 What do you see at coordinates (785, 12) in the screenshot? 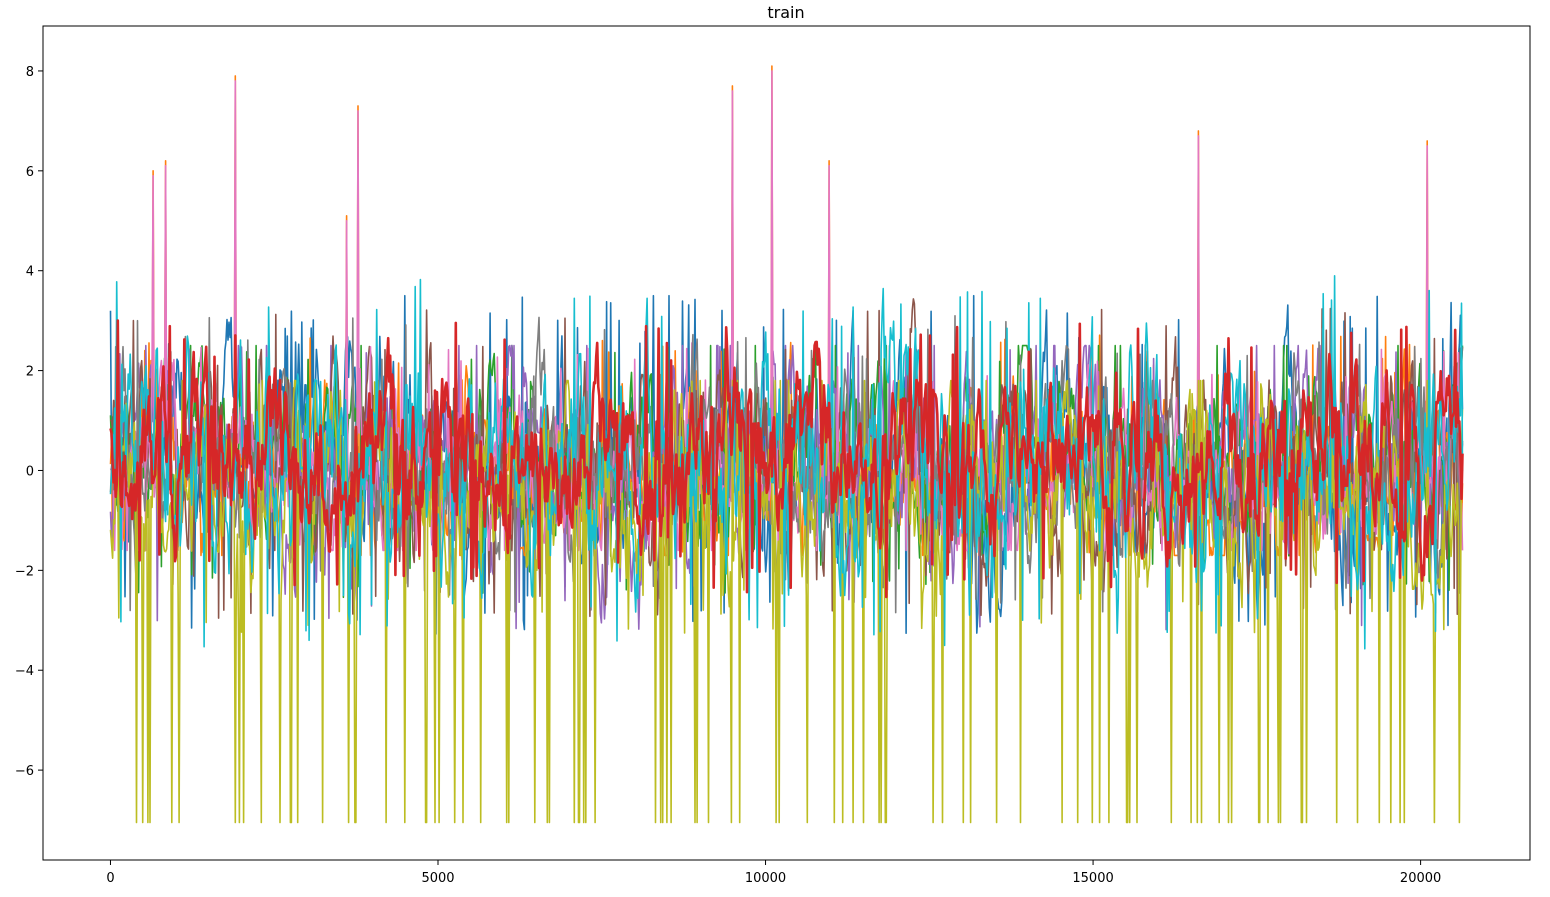
I see `chart-title: train` at bounding box center [785, 12].